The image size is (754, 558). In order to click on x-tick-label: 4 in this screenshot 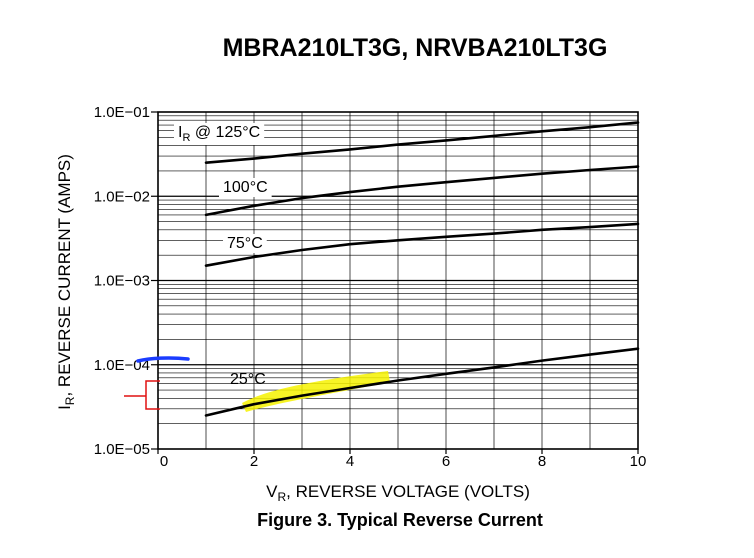, I will do `click(350, 461)`.